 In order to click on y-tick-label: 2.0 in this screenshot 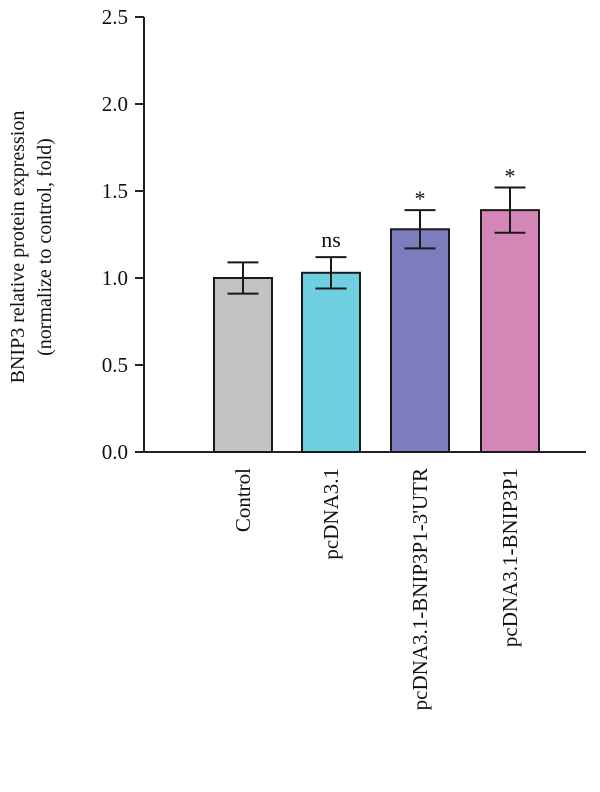, I will do `click(115, 104)`.